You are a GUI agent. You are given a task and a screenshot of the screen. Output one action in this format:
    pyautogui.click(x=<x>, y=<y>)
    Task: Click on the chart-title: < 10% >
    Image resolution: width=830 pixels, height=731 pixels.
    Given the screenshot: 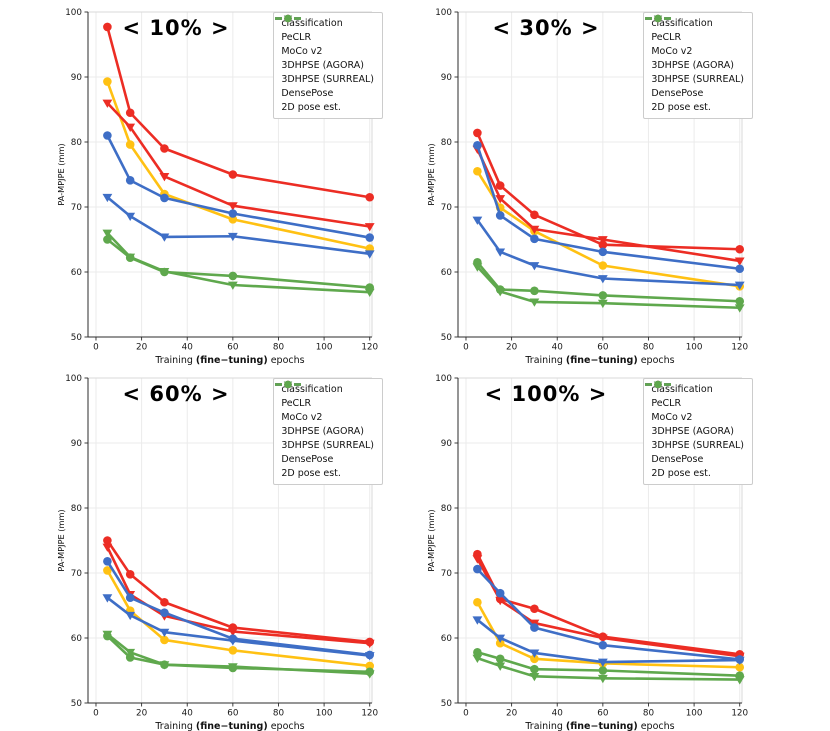 What is the action you would take?
    pyautogui.click(x=176, y=28)
    